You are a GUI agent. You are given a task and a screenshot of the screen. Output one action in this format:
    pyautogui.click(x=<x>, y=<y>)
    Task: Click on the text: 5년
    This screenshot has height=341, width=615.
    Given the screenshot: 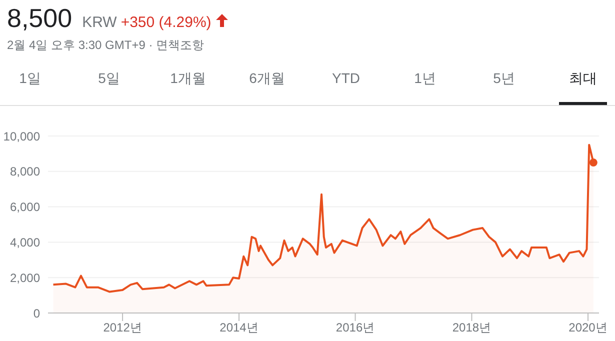 What is the action you would take?
    pyautogui.click(x=504, y=78)
    